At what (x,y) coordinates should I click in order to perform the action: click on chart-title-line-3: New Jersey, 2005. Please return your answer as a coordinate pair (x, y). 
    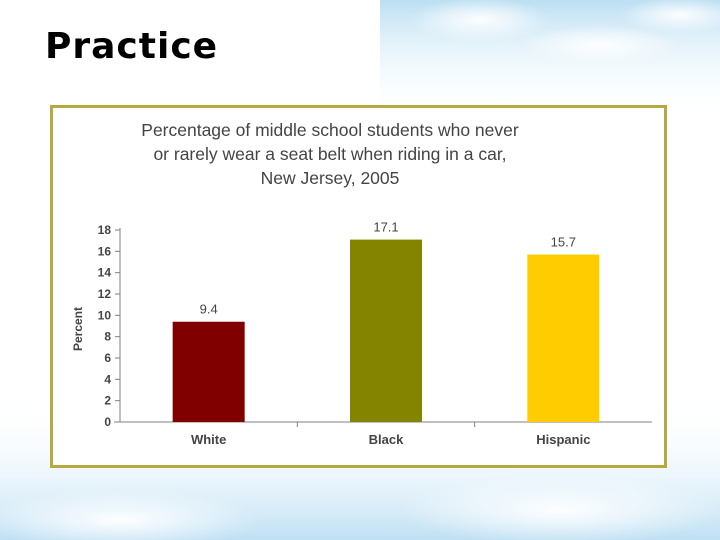
    Looking at the image, I should click on (330, 178).